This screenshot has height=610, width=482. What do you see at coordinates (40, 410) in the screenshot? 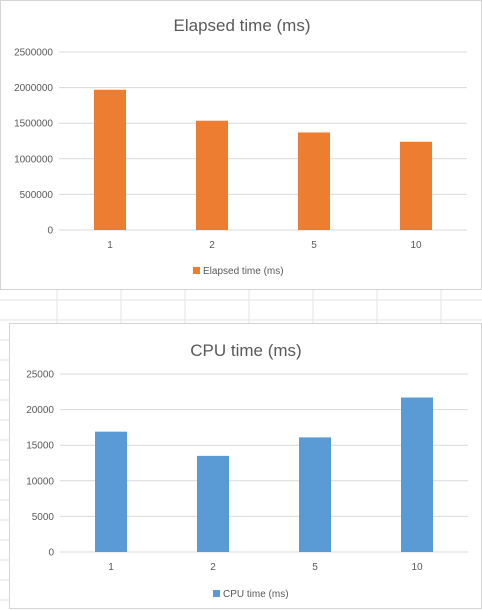
I see `y-tick-label: 20000` at bounding box center [40, 410].